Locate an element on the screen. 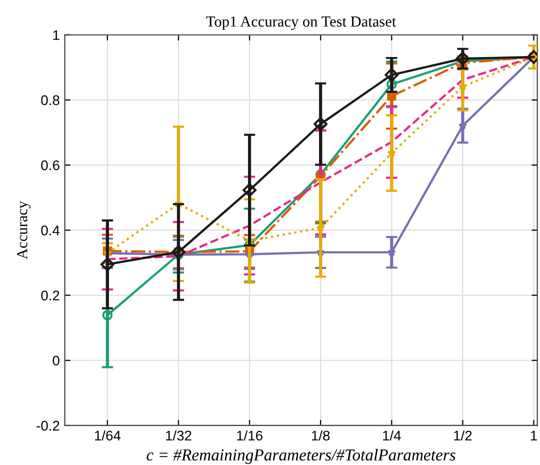  x-tick-label: 1/64 is located at coordinates (107, 435).